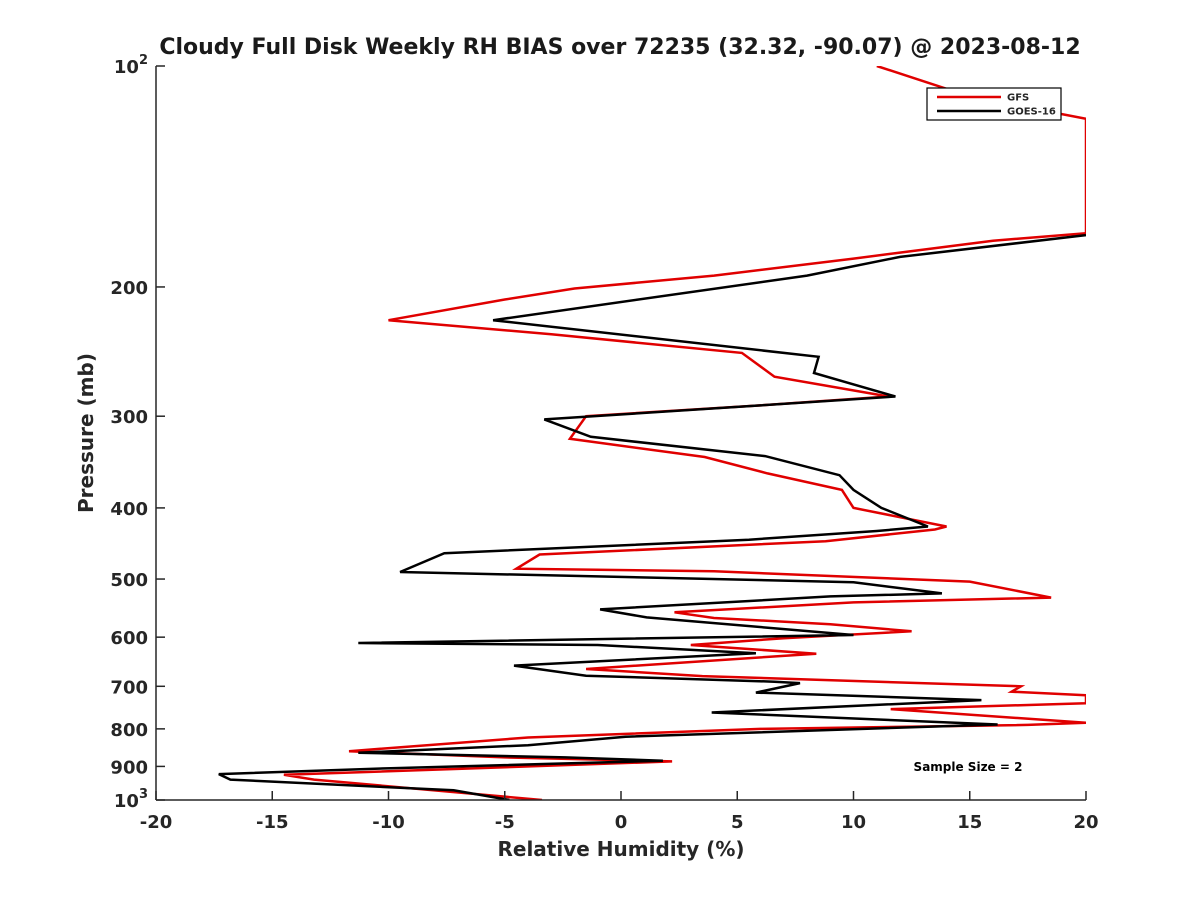  I want to click on legend-box, so click(994, 104).